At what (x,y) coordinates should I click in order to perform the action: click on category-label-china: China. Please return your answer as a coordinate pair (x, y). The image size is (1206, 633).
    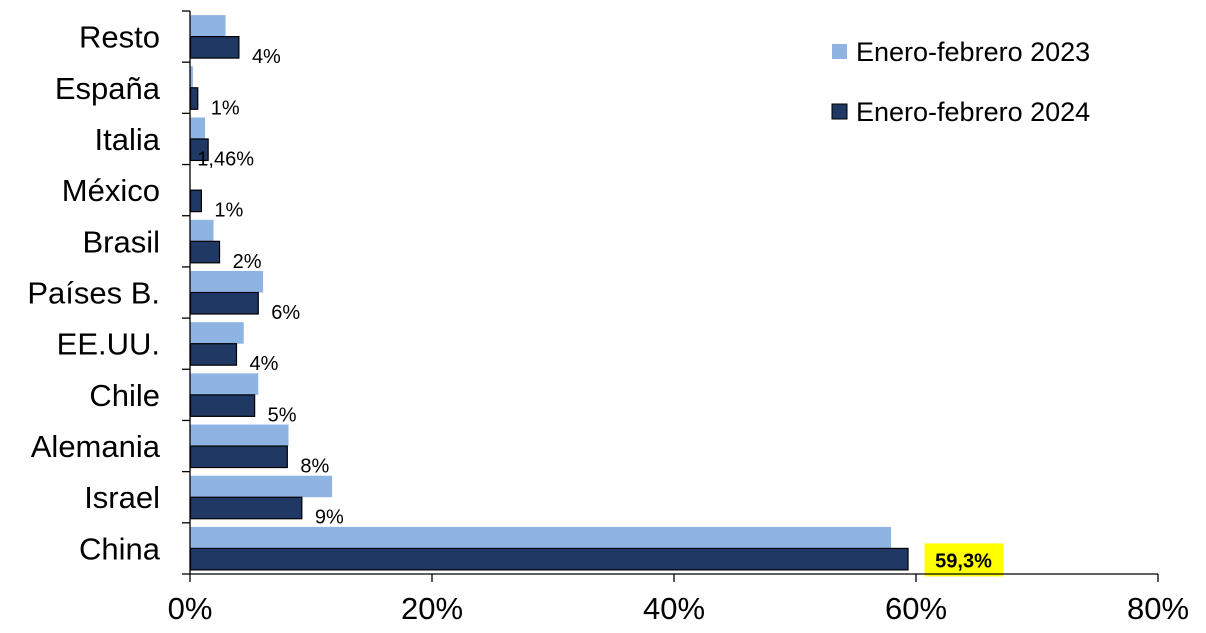
    Looking at the image, I should click on (120, 548).